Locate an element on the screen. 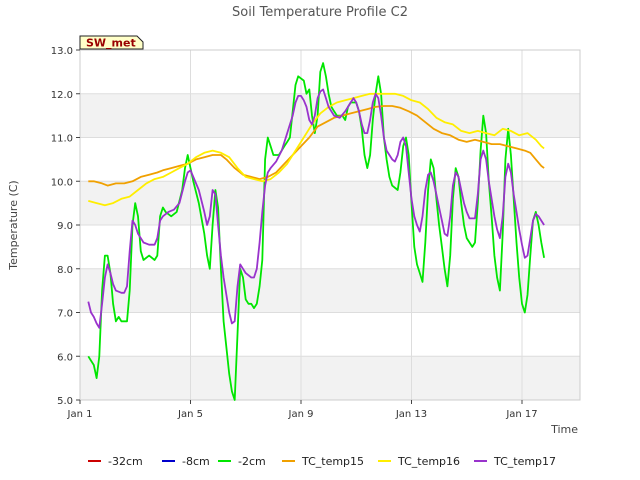 Image resolution: width=640 pixels, height=480 pixels. y-tick-label: 9.0 is located at coordinates (65, 226).